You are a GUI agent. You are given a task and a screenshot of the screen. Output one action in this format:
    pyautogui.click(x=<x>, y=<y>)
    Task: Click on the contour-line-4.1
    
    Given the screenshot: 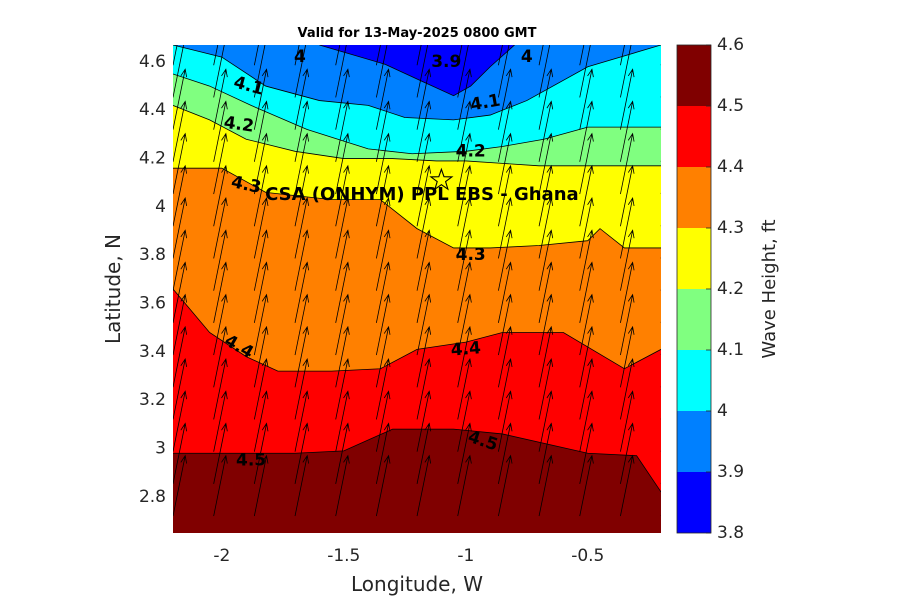 What is the action you would take?
    pyautogui.click(x=417, y=114)
    